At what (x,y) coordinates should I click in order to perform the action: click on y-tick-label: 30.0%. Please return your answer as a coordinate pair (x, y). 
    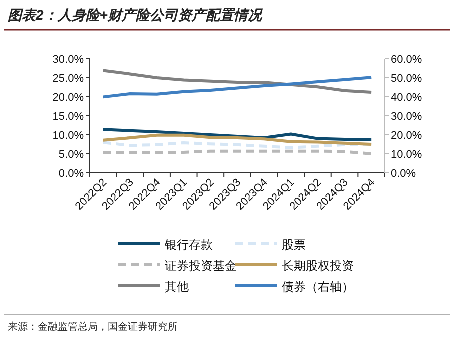
    Looking at the image, I should click on (68, 60).